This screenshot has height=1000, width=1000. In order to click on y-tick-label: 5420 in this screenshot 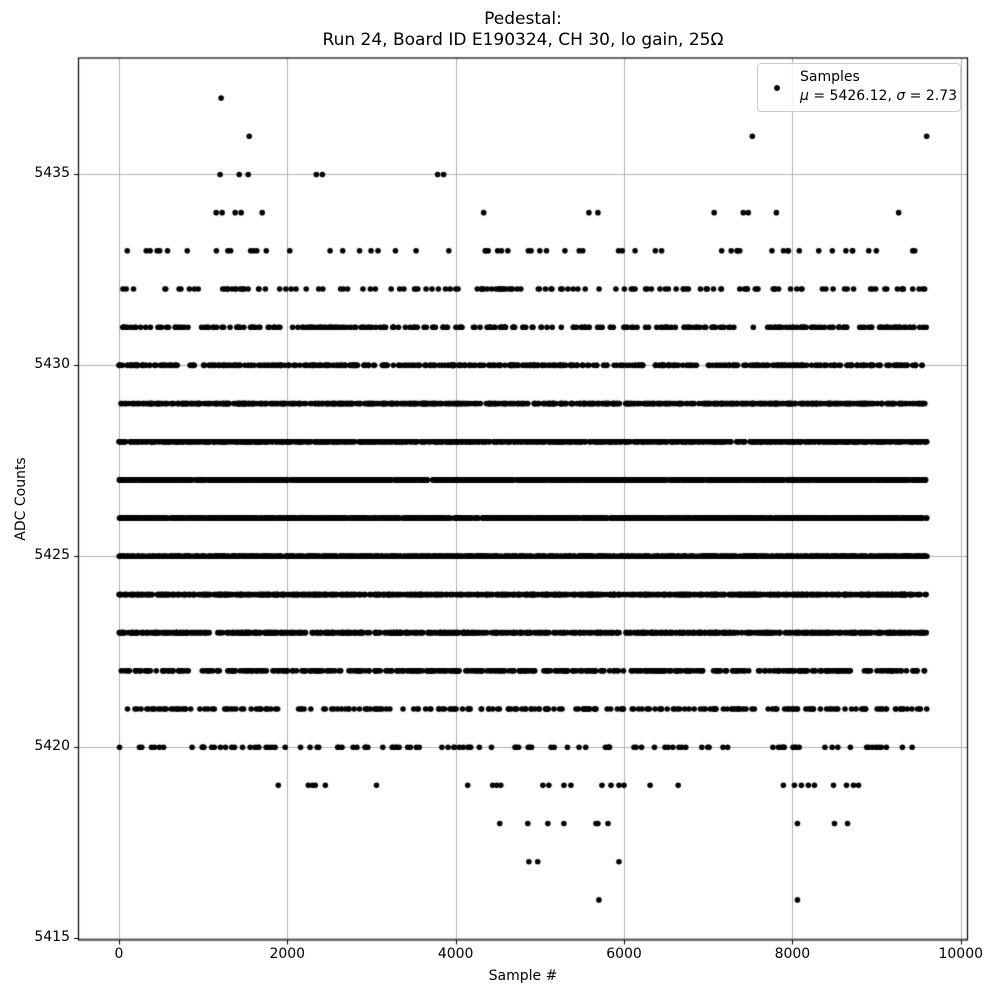, I will do `click(52, 746)`.